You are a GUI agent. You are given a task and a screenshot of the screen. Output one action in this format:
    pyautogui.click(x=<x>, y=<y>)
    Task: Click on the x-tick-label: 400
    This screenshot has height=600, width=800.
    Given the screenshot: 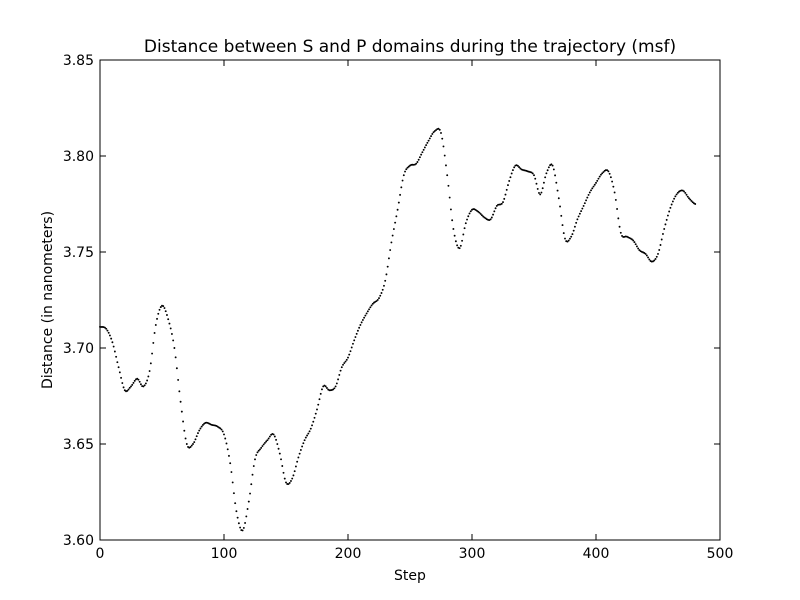 What is the action you would take?
    pyautogui.click(x=596, y=554)
    